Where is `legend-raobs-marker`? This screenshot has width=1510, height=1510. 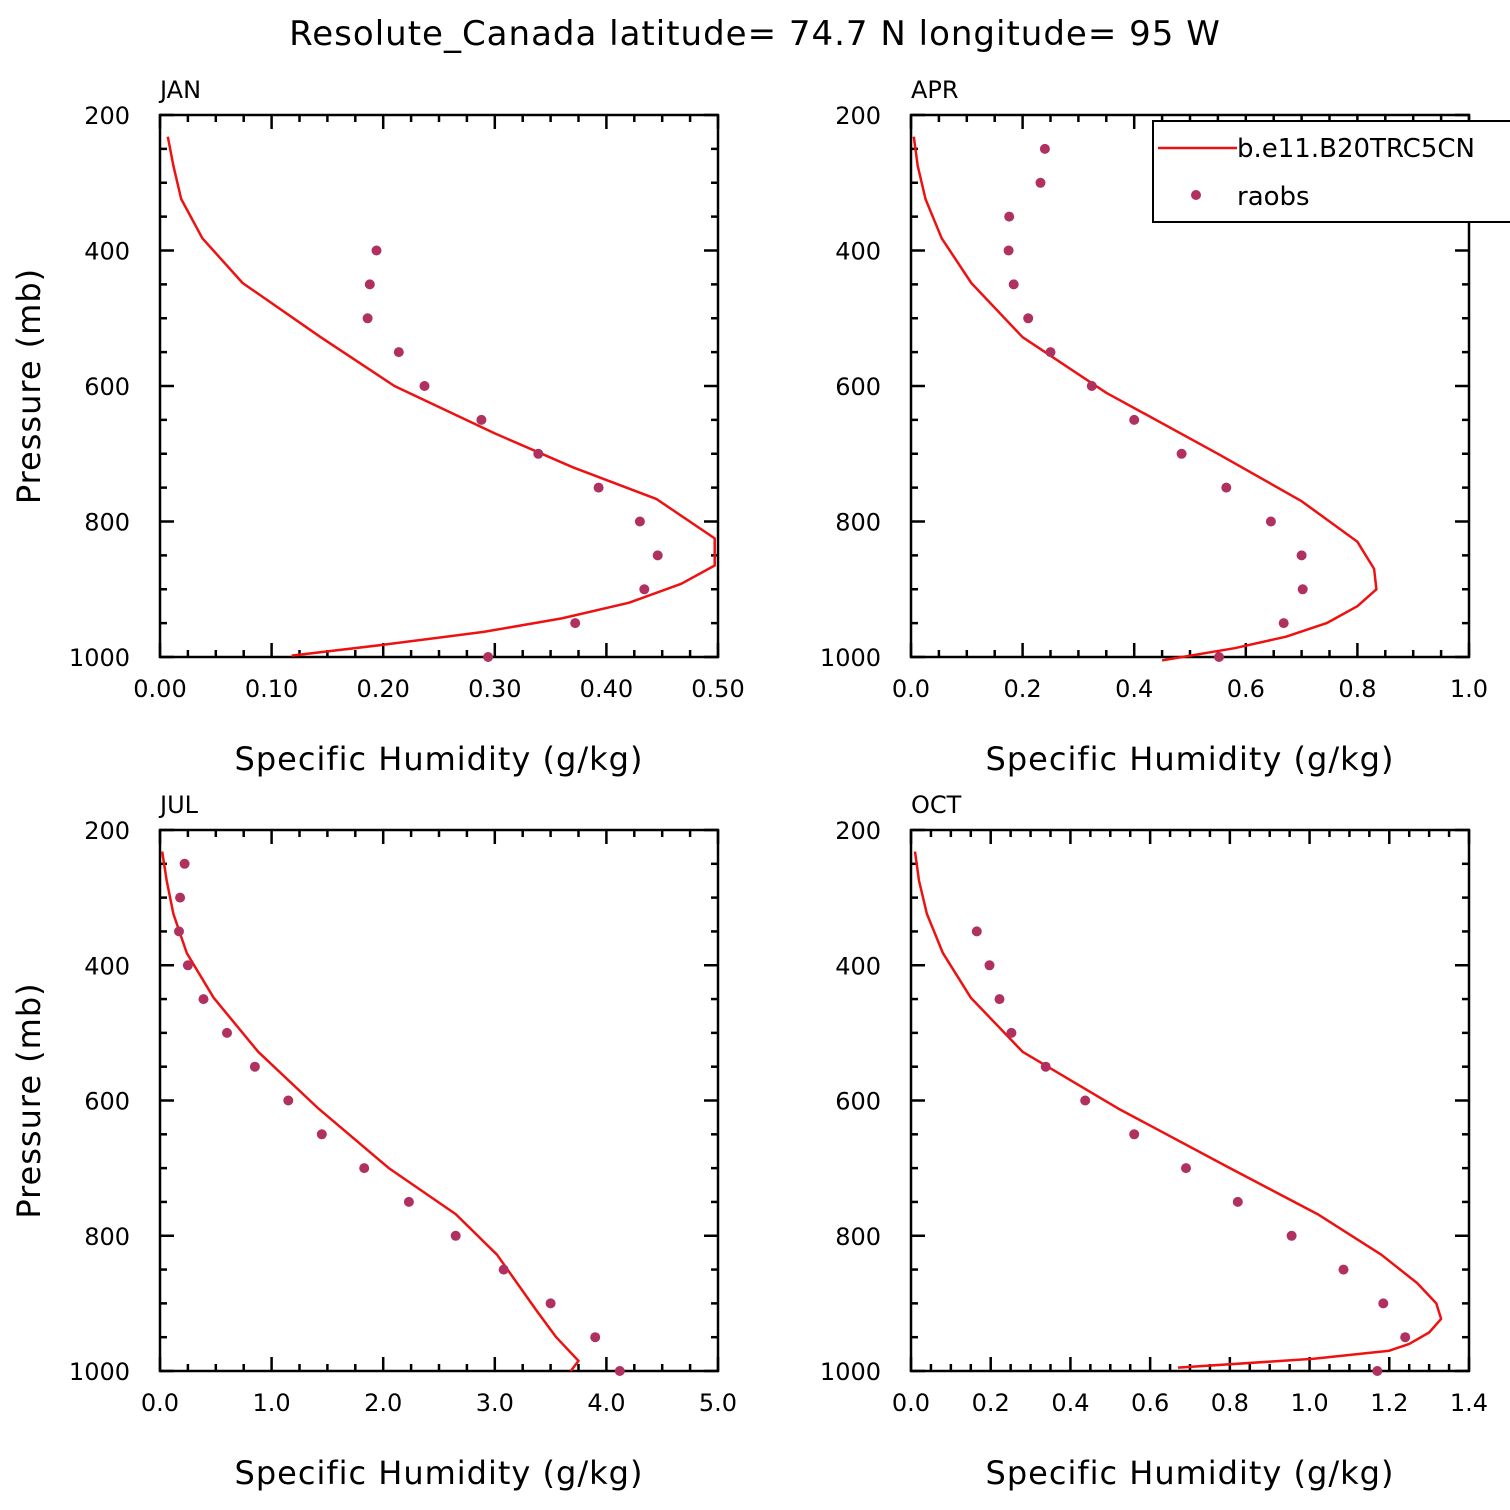
legend-raobs-marker is located at coordinates (1196, 195).